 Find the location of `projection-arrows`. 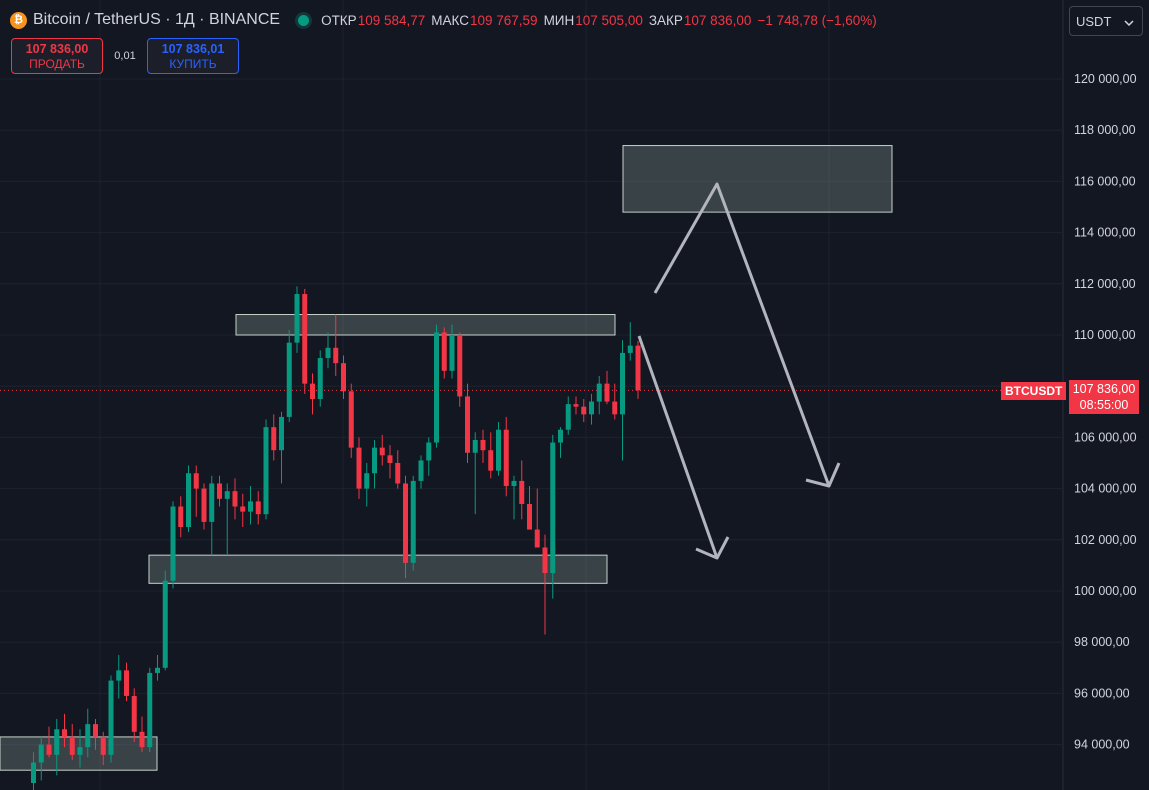

projection-arrows is located at coordinates (739, 371).